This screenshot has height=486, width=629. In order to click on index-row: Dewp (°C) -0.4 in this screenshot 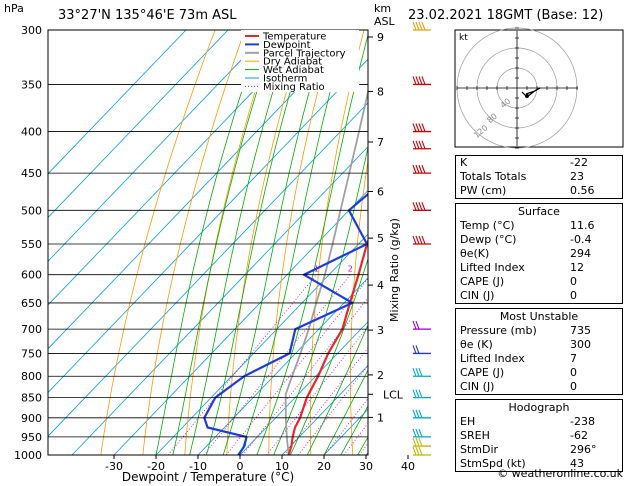, I will do `click(539, 240)`.